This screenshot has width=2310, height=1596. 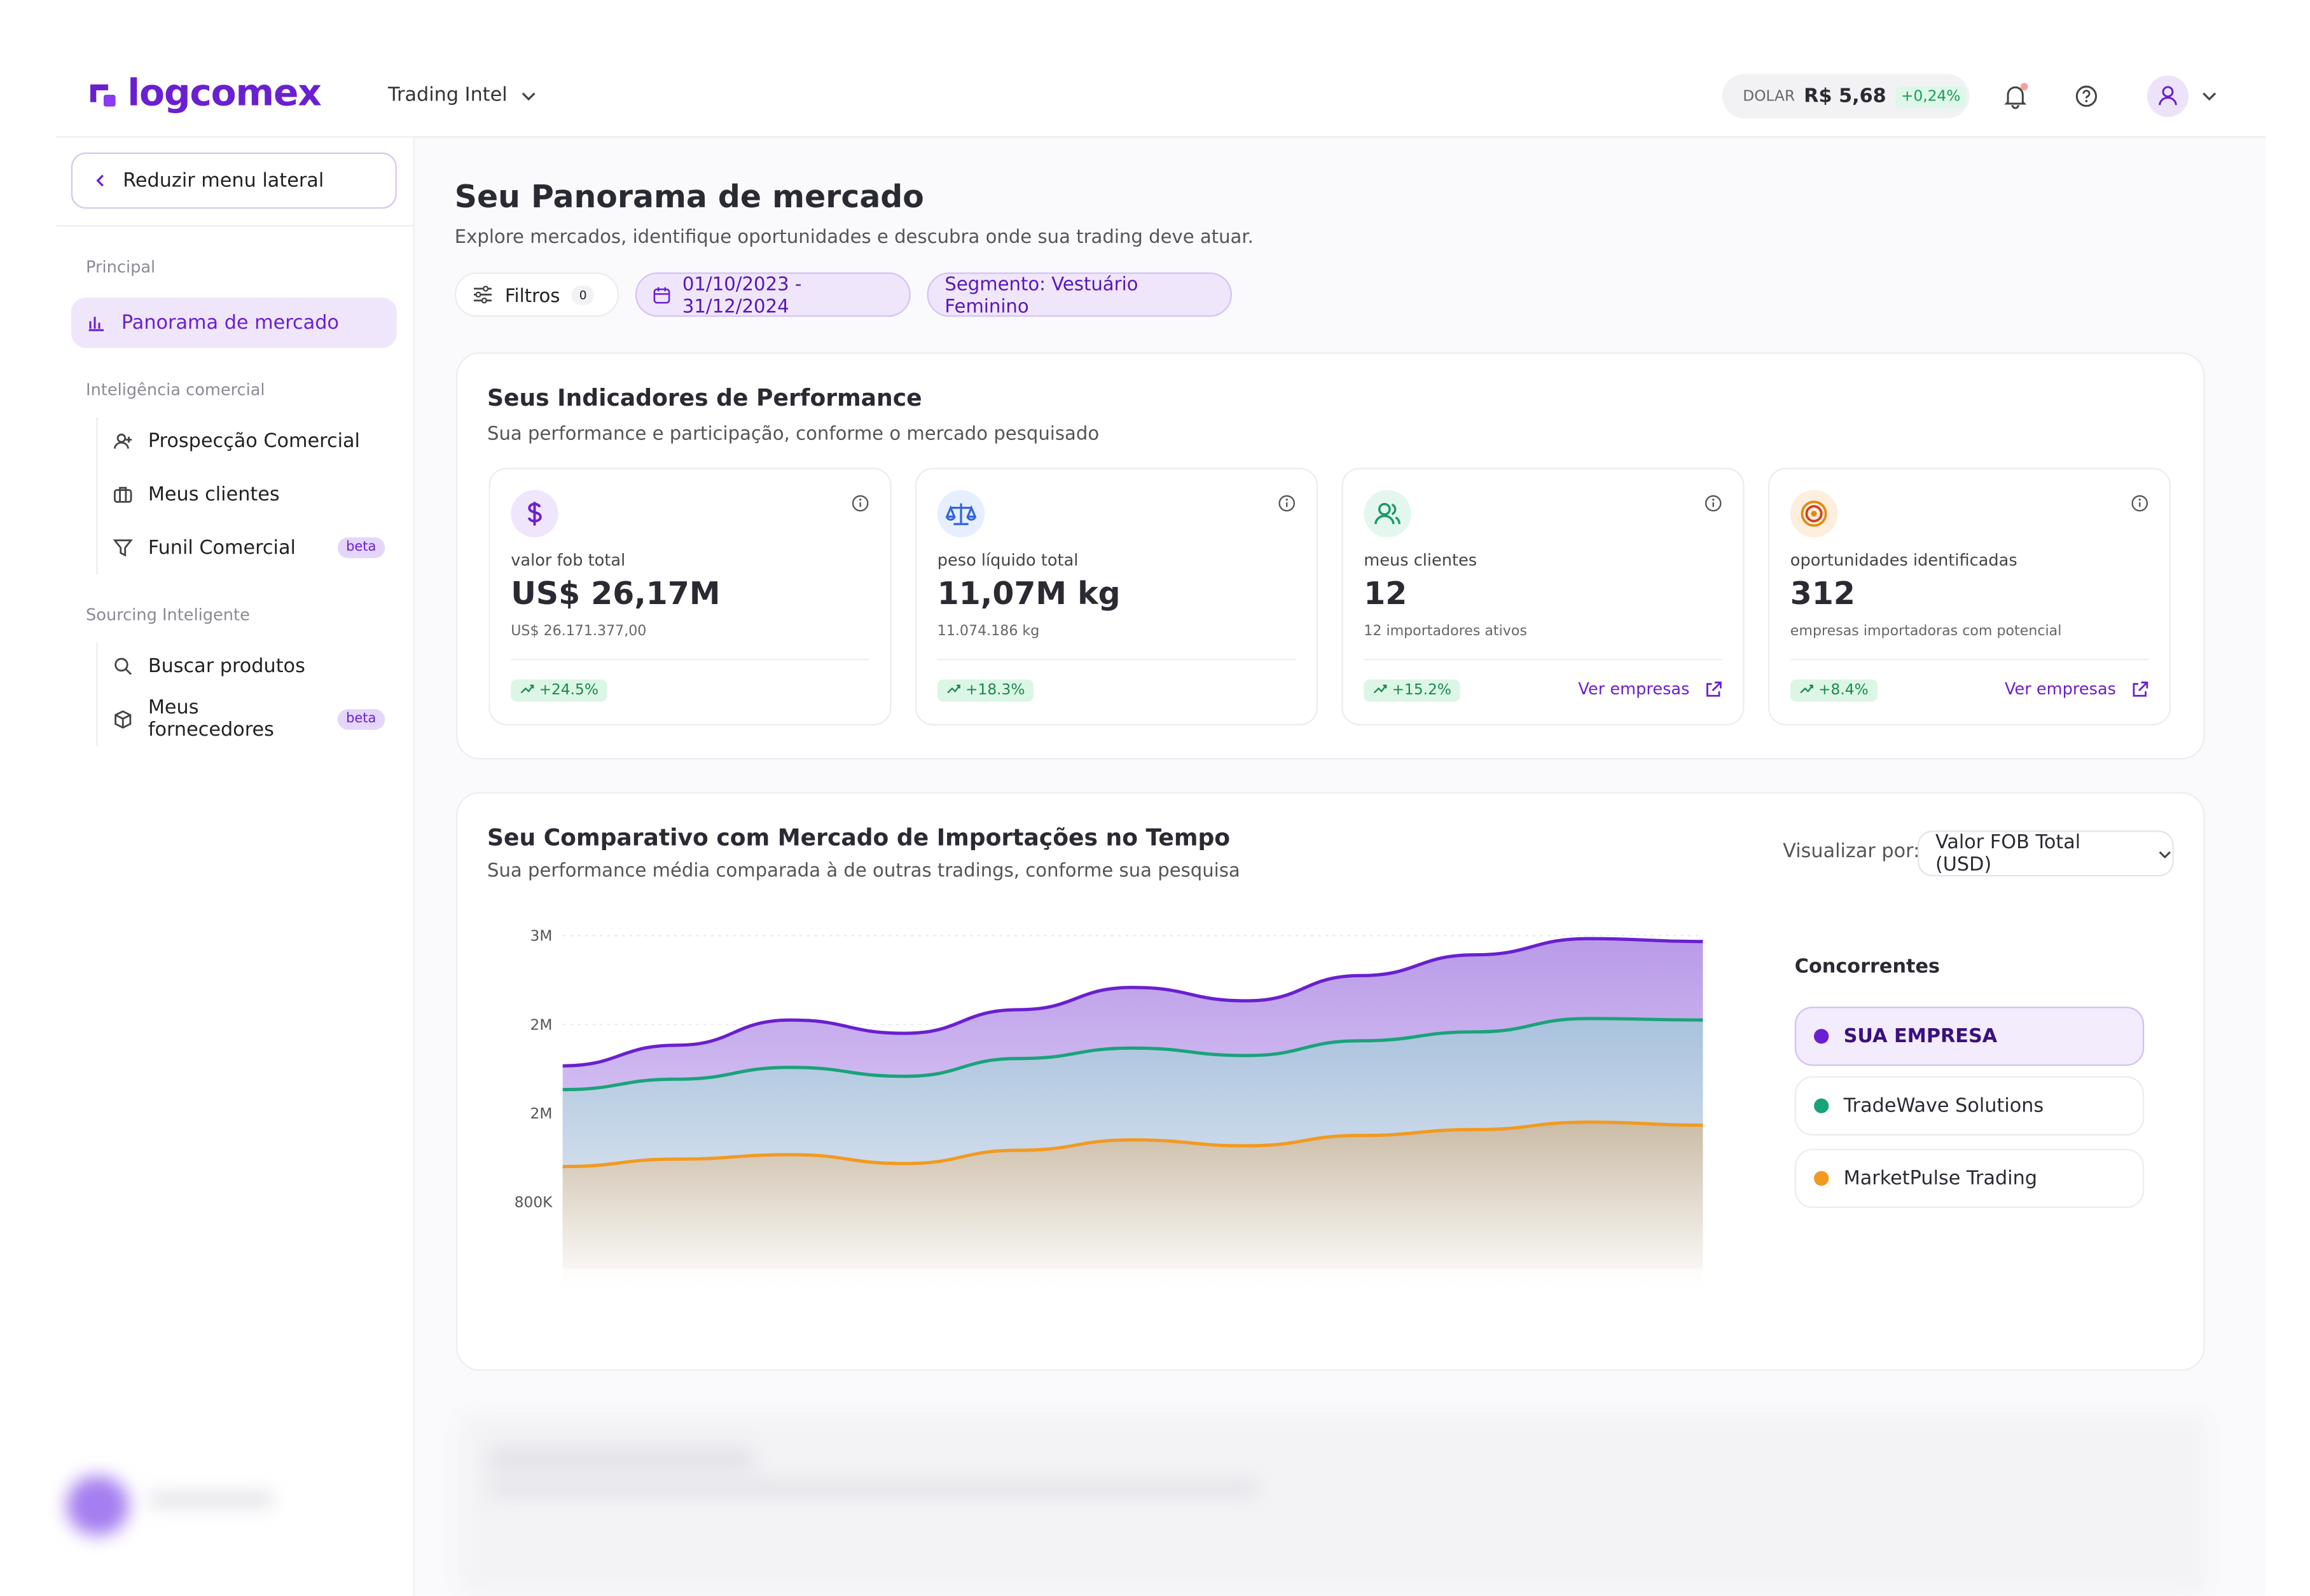 What do you see at coordinates (175, 390) in the screenshot?
I see `section-title: Inteligência comercial` at bounding box center [175, 390].